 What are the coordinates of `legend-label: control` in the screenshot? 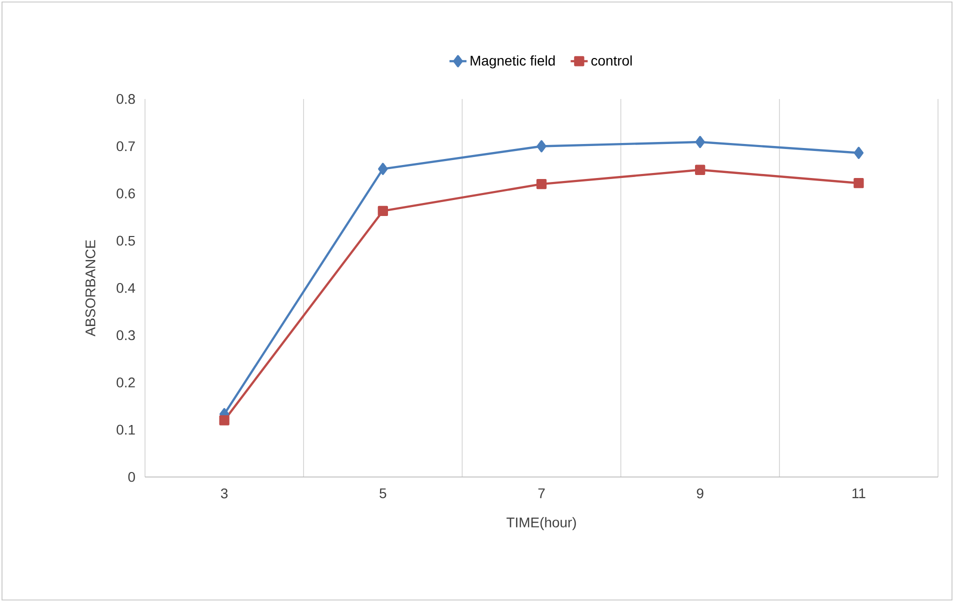 It's located at (611, 60).